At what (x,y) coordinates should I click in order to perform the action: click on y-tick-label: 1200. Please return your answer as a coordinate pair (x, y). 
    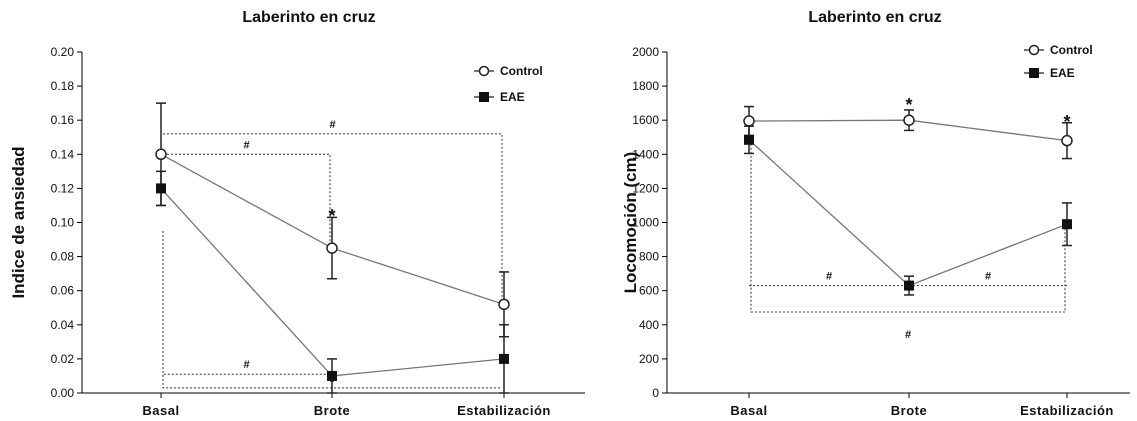
    Looking at the image, I should click on (645, 188).